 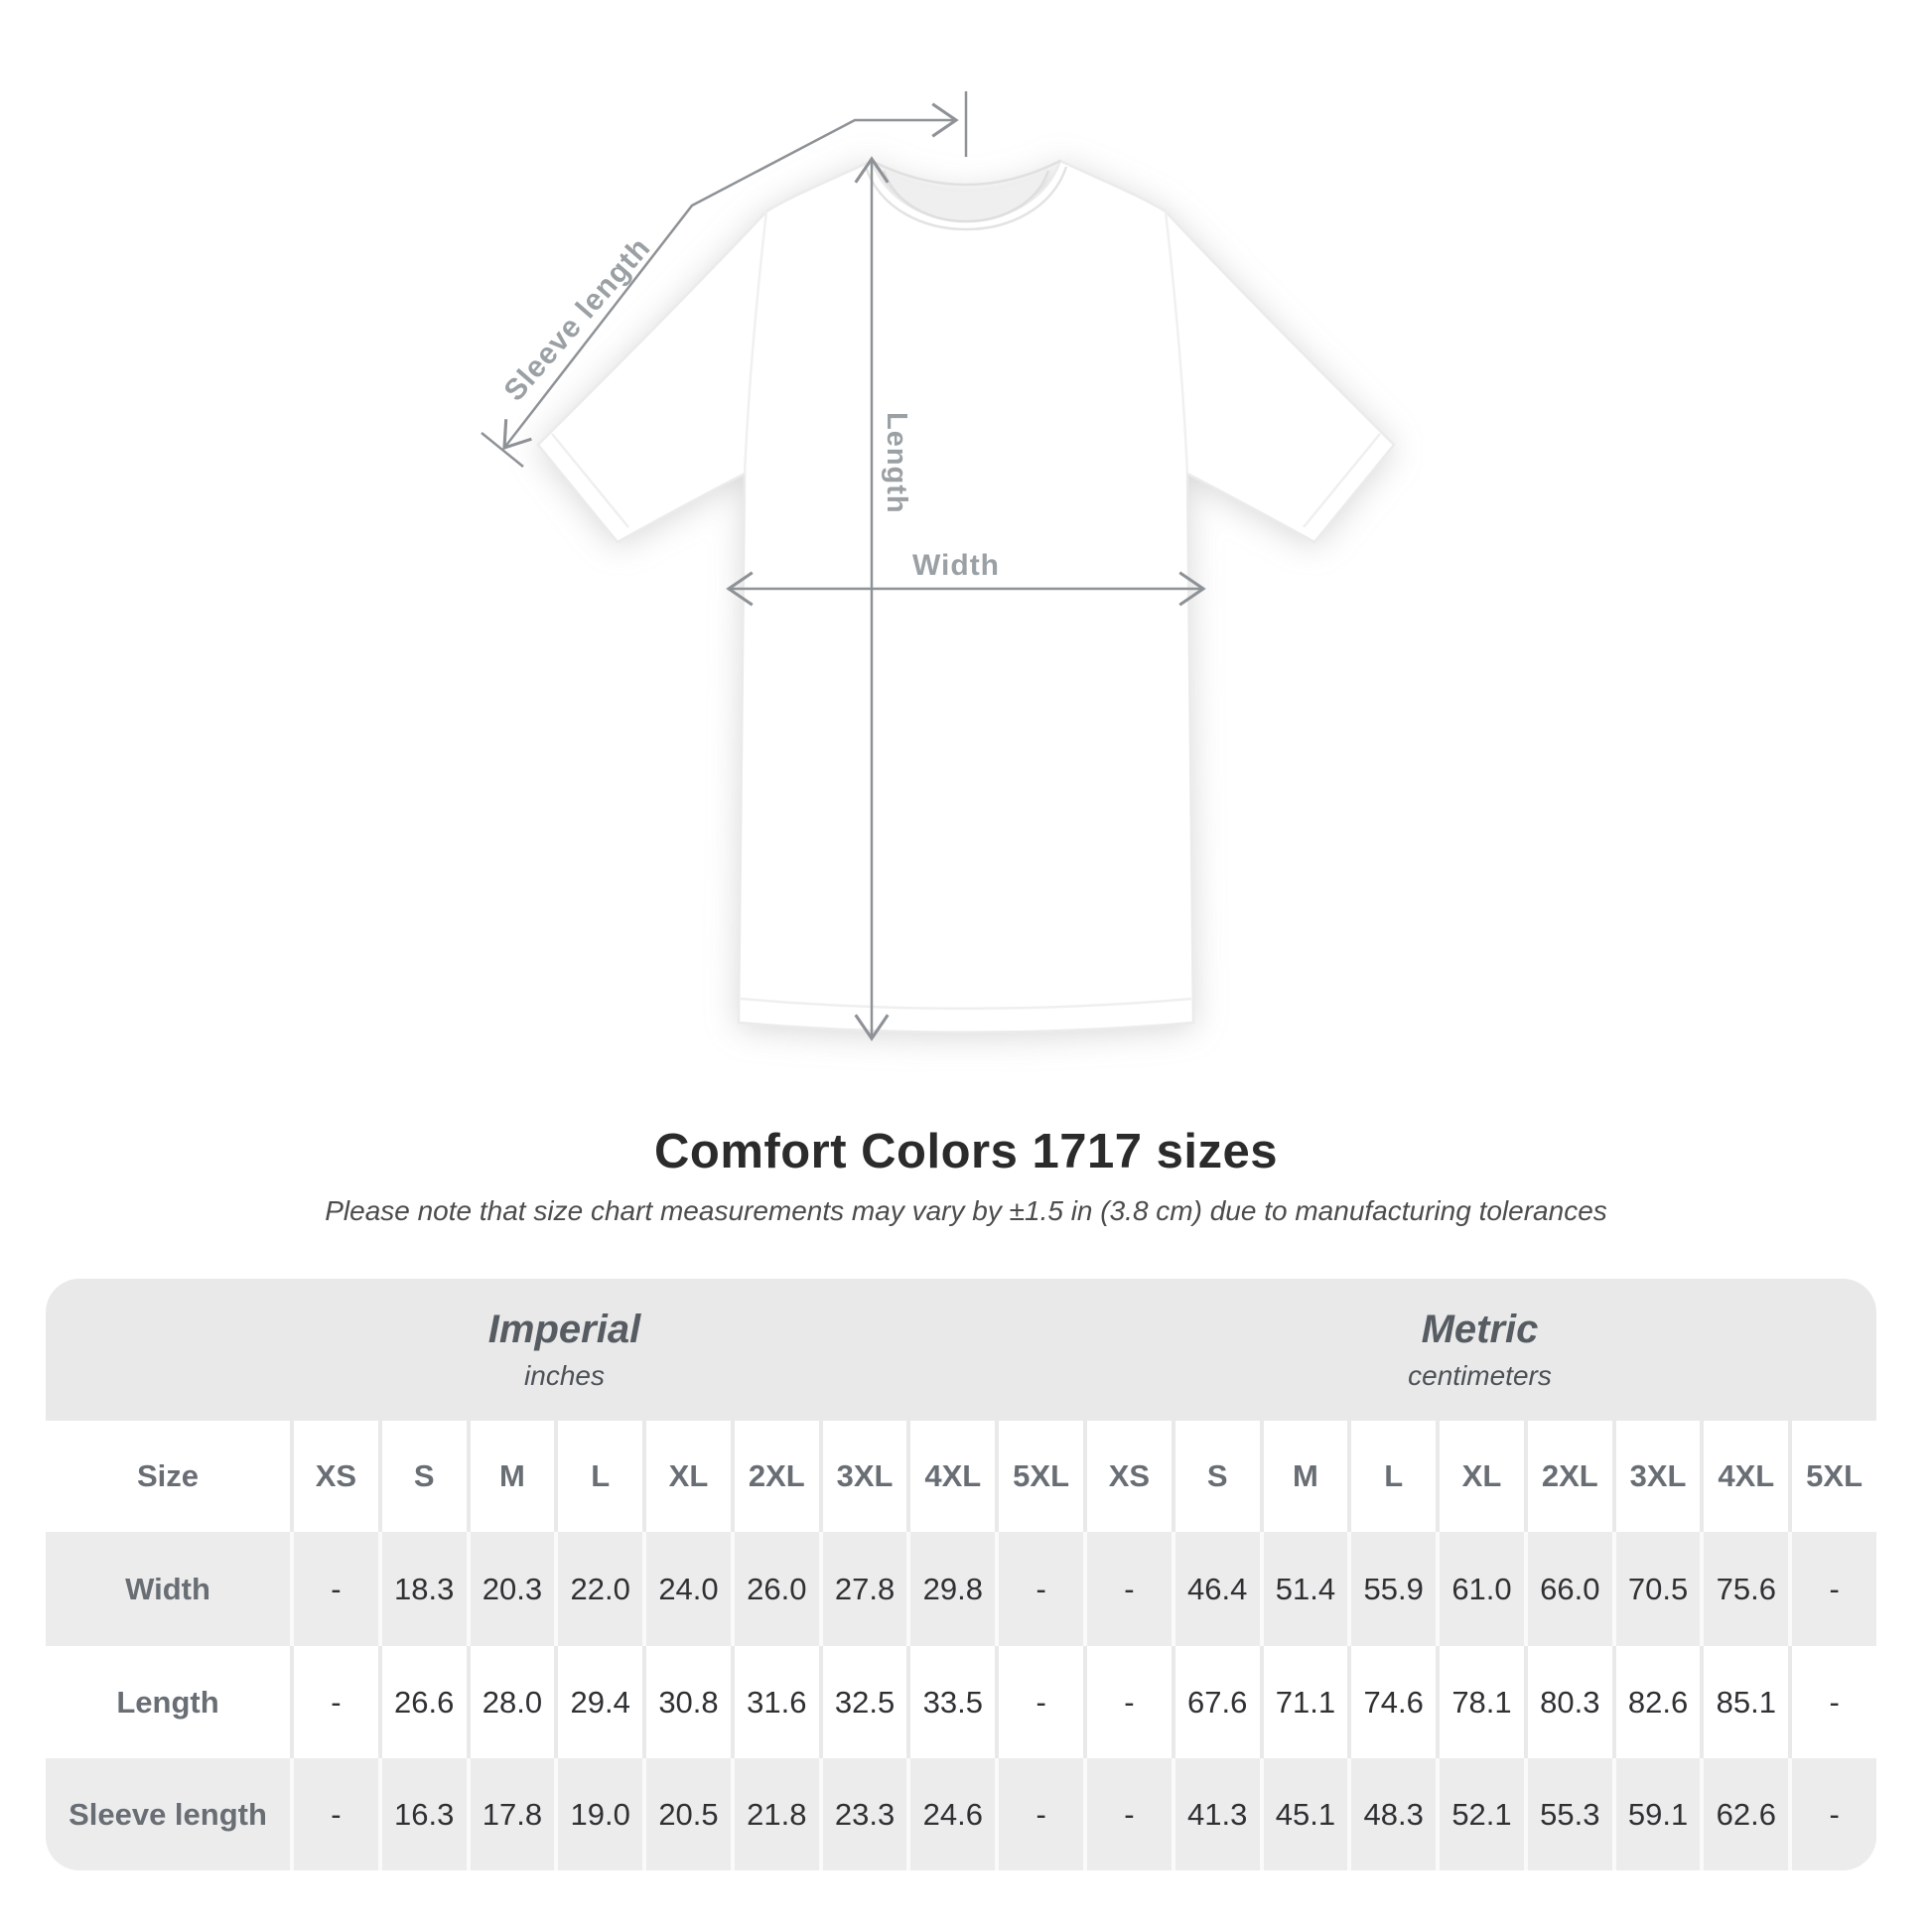 What do you see at coordinates (687, 1702) in the screenshot?
I see `measurement-value-cell: 30.8` at bounding box center [687, 1702].